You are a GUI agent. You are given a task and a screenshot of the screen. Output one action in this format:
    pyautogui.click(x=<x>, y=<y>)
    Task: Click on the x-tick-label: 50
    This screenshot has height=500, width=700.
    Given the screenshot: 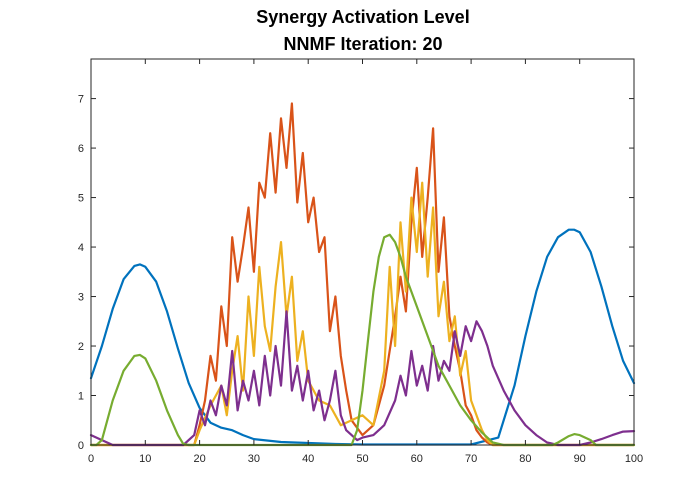 What is the action you would take?
    pyautogui.click(x=362, y=459)
    